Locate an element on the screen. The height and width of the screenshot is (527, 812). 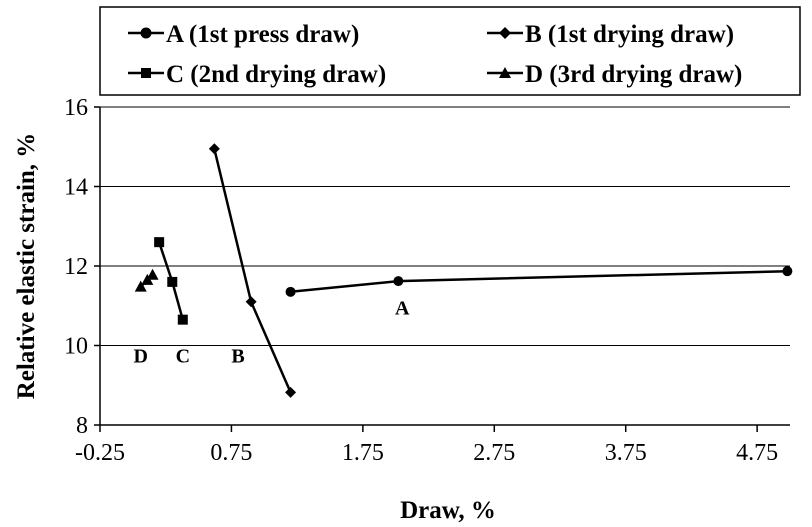
y-axis-title: Relative elastic strain, % is located at coordinates (26, 266).